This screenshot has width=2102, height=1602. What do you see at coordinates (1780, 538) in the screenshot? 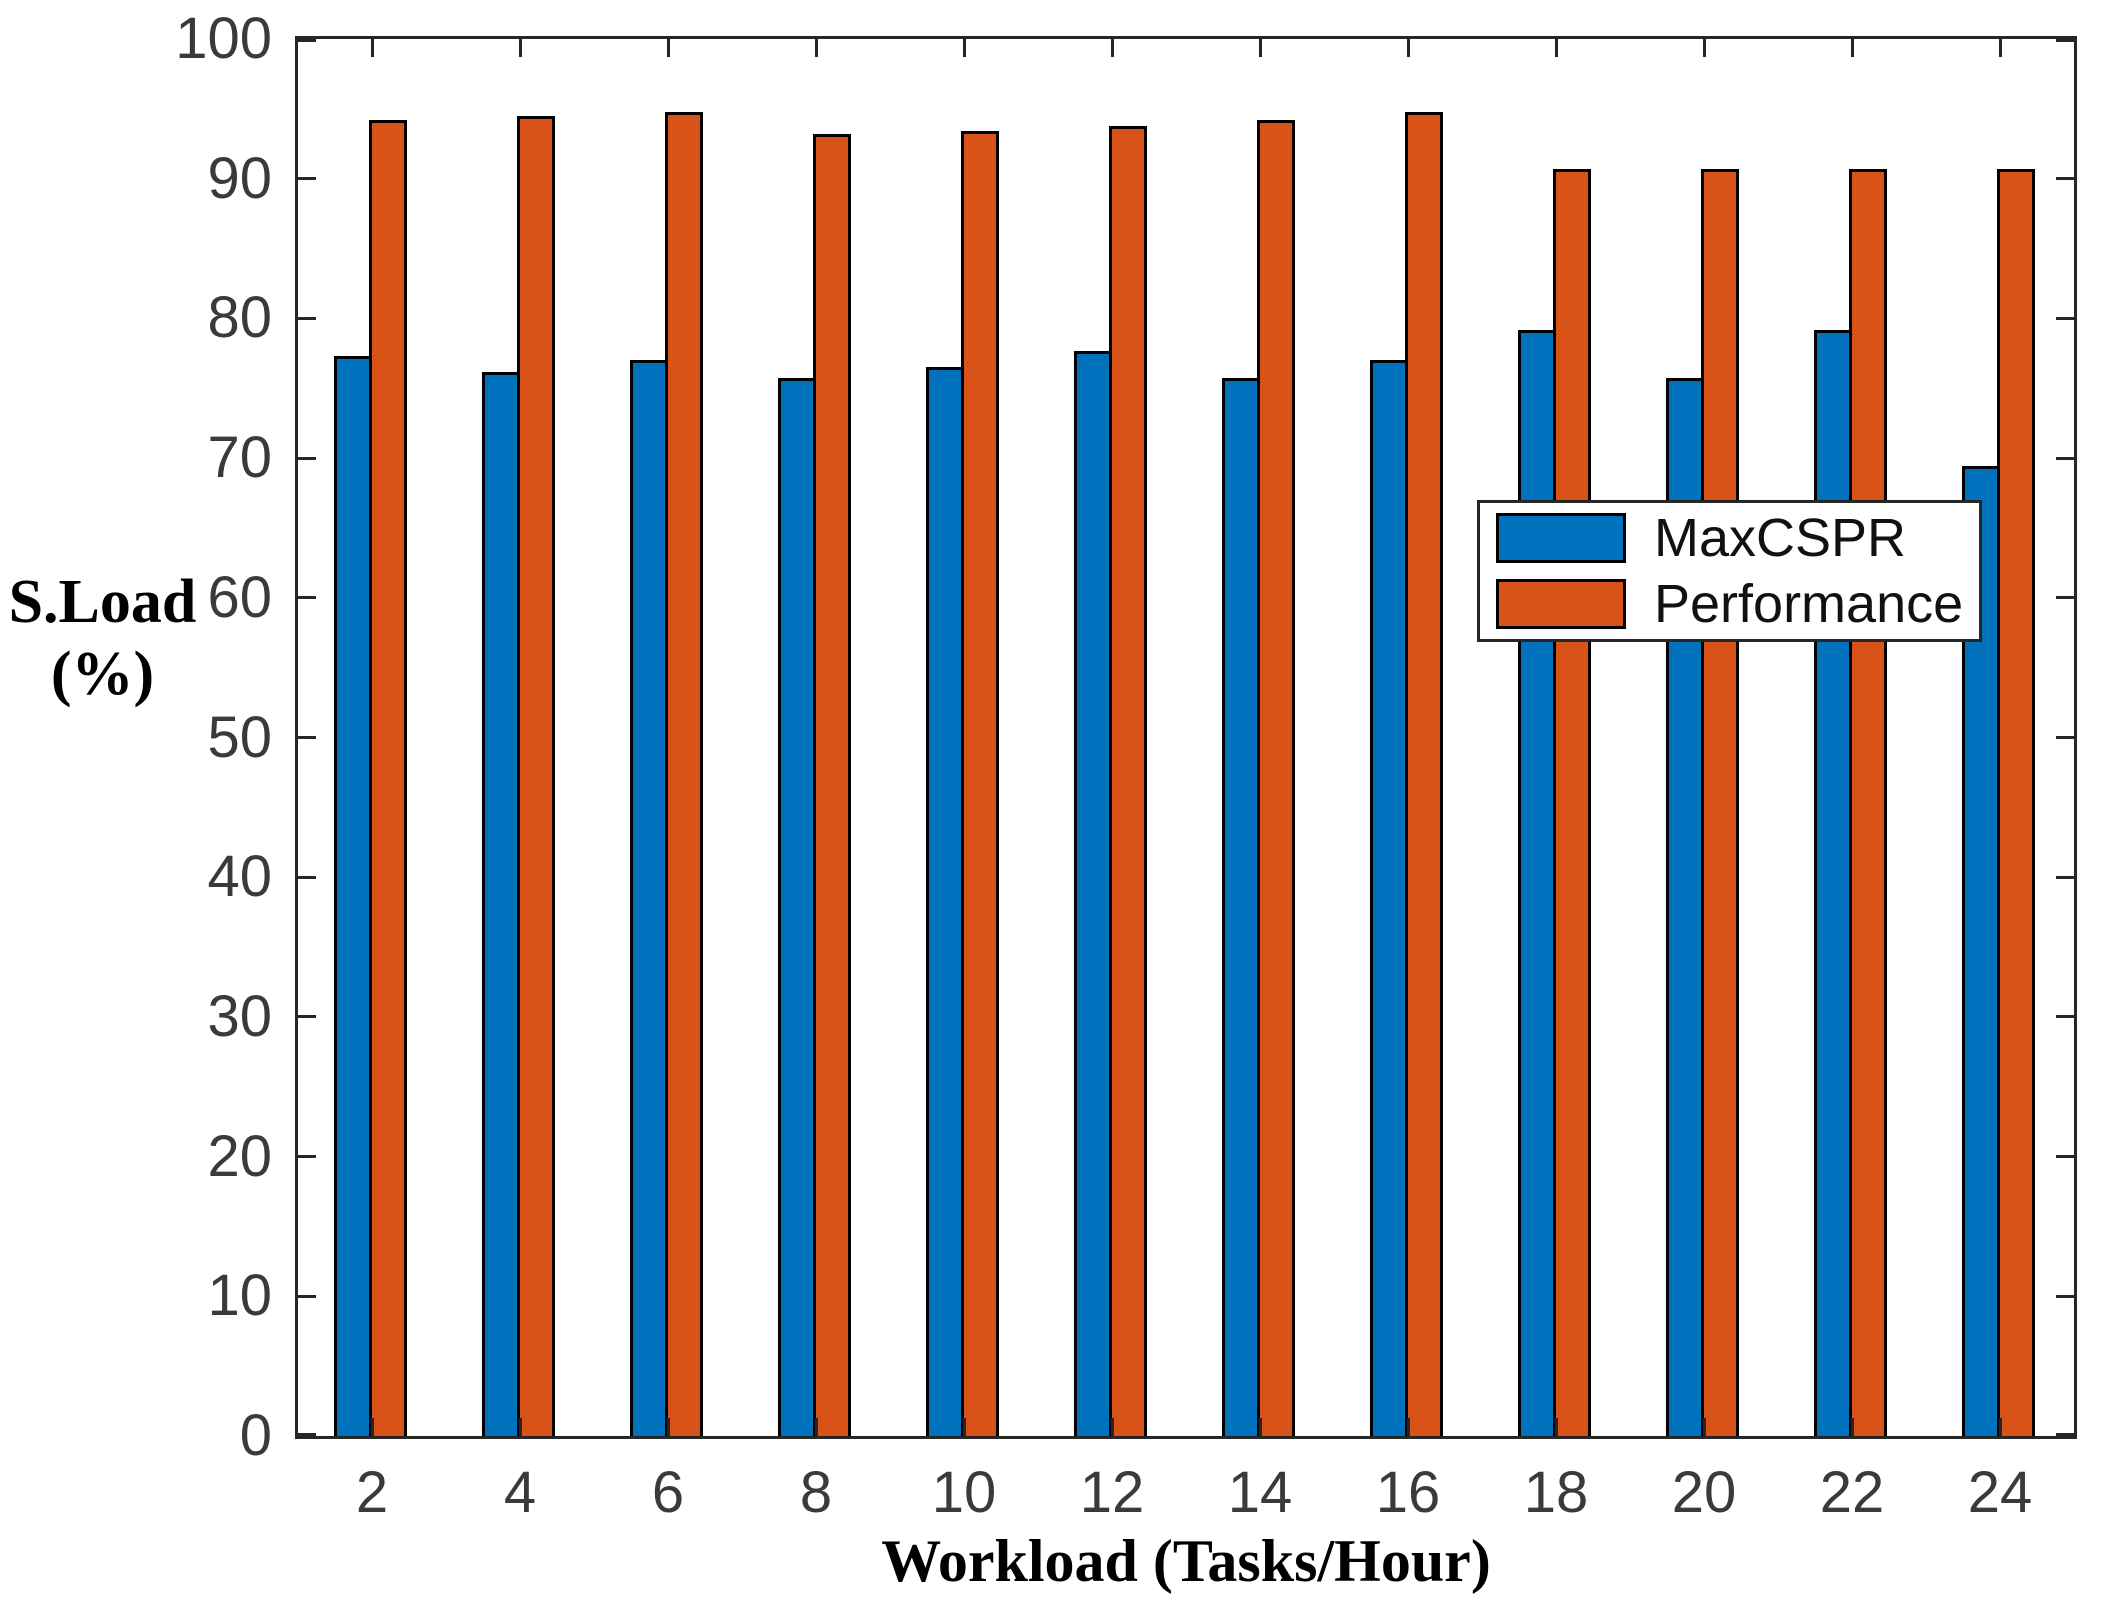
I see `legend-label-maxcspr: MaxCSPR` at bounding box center [1780, 538].